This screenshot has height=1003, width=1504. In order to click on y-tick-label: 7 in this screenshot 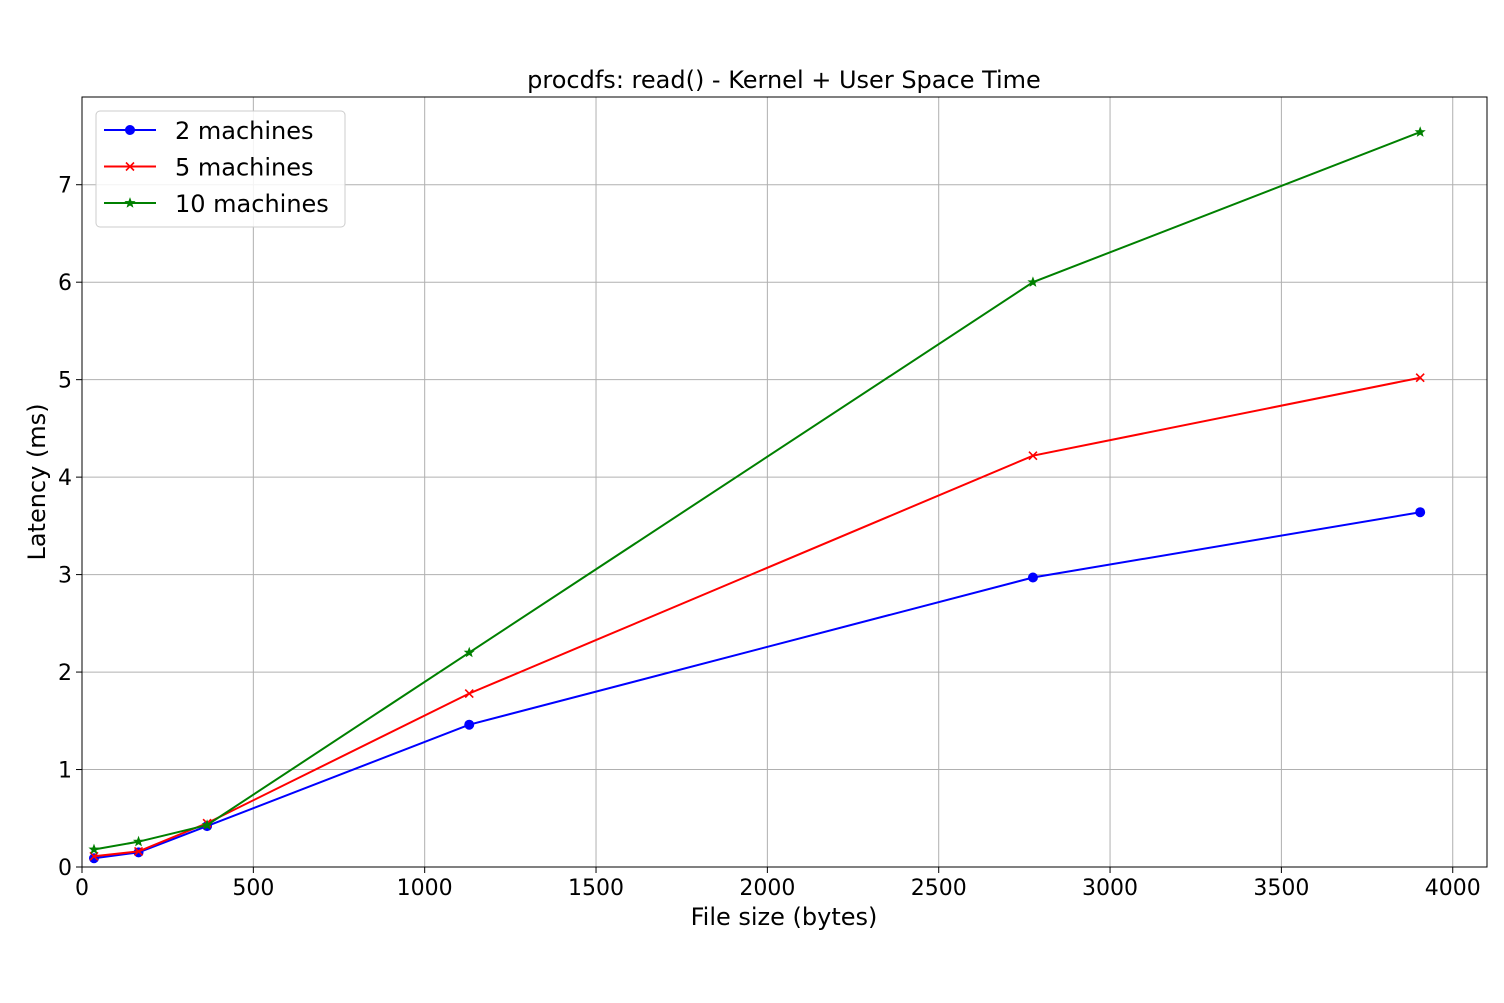, I will do `click(65, 186)`.